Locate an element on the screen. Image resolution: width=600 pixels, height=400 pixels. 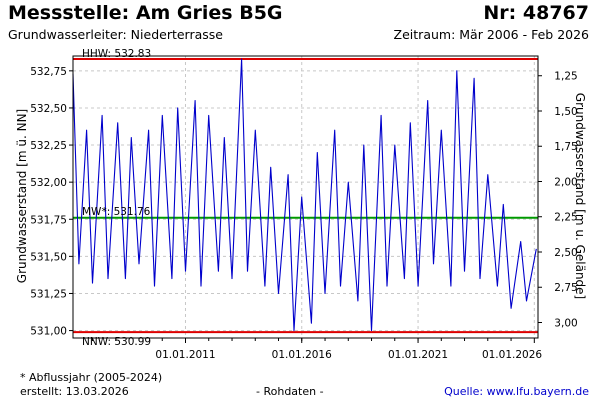
aquifer-label: Grundwasserleiter: Niederterrasse is located at coordinates (115, 34).